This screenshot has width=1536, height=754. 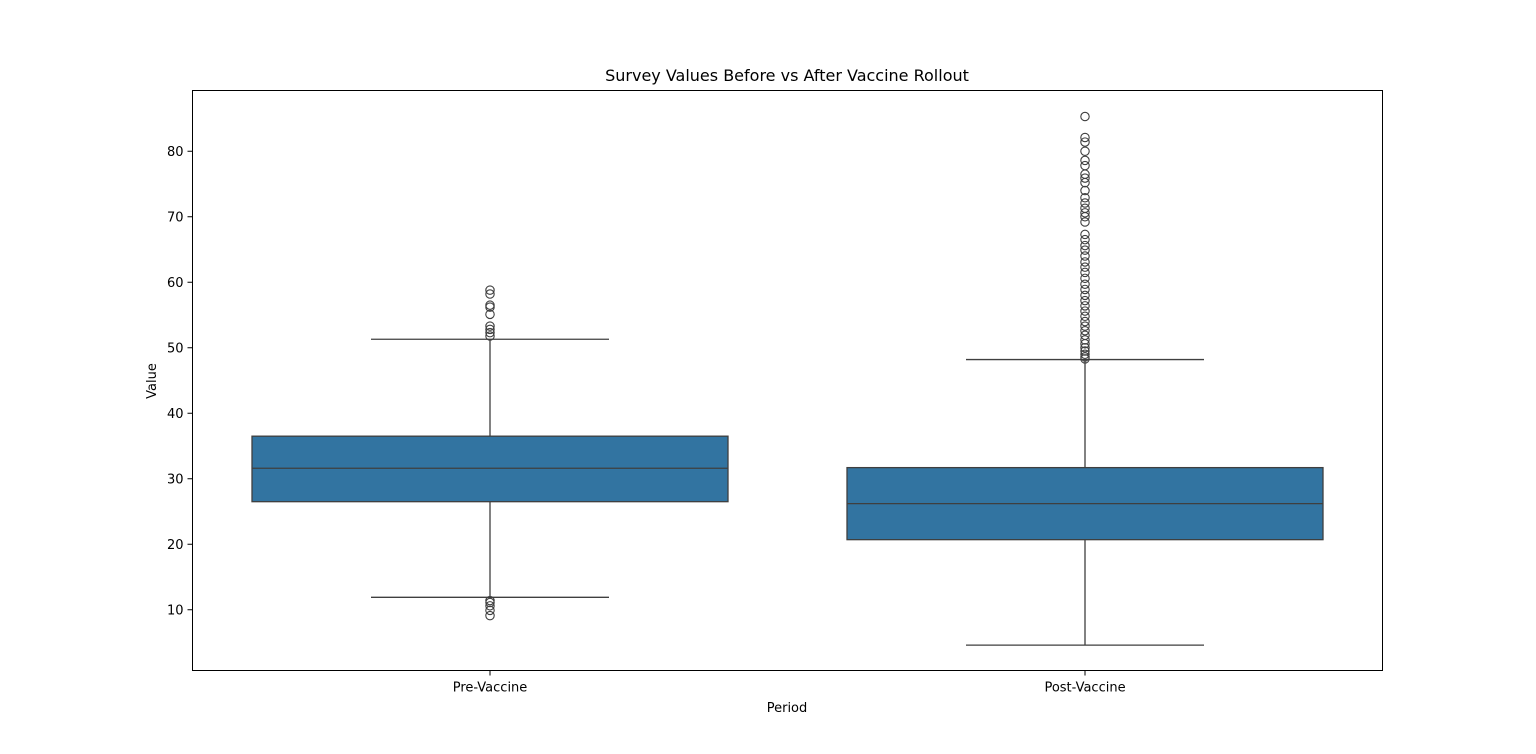 I want to click on y-tick-label: 70, so click(x=175, y=217).